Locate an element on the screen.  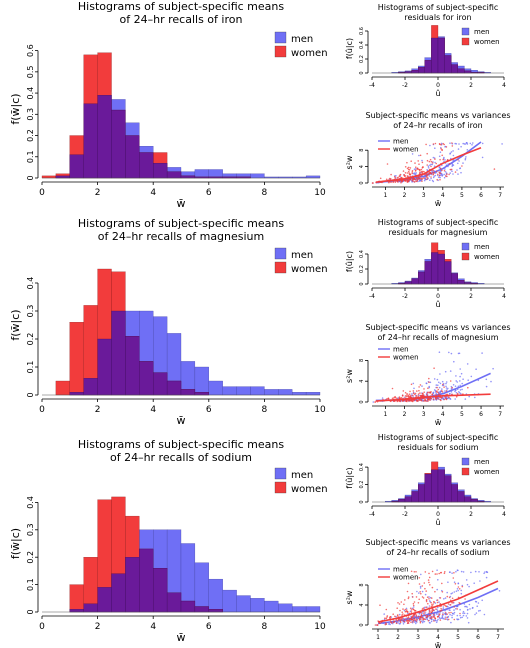
legend-swatch-men is located at coordinates (280, 37).